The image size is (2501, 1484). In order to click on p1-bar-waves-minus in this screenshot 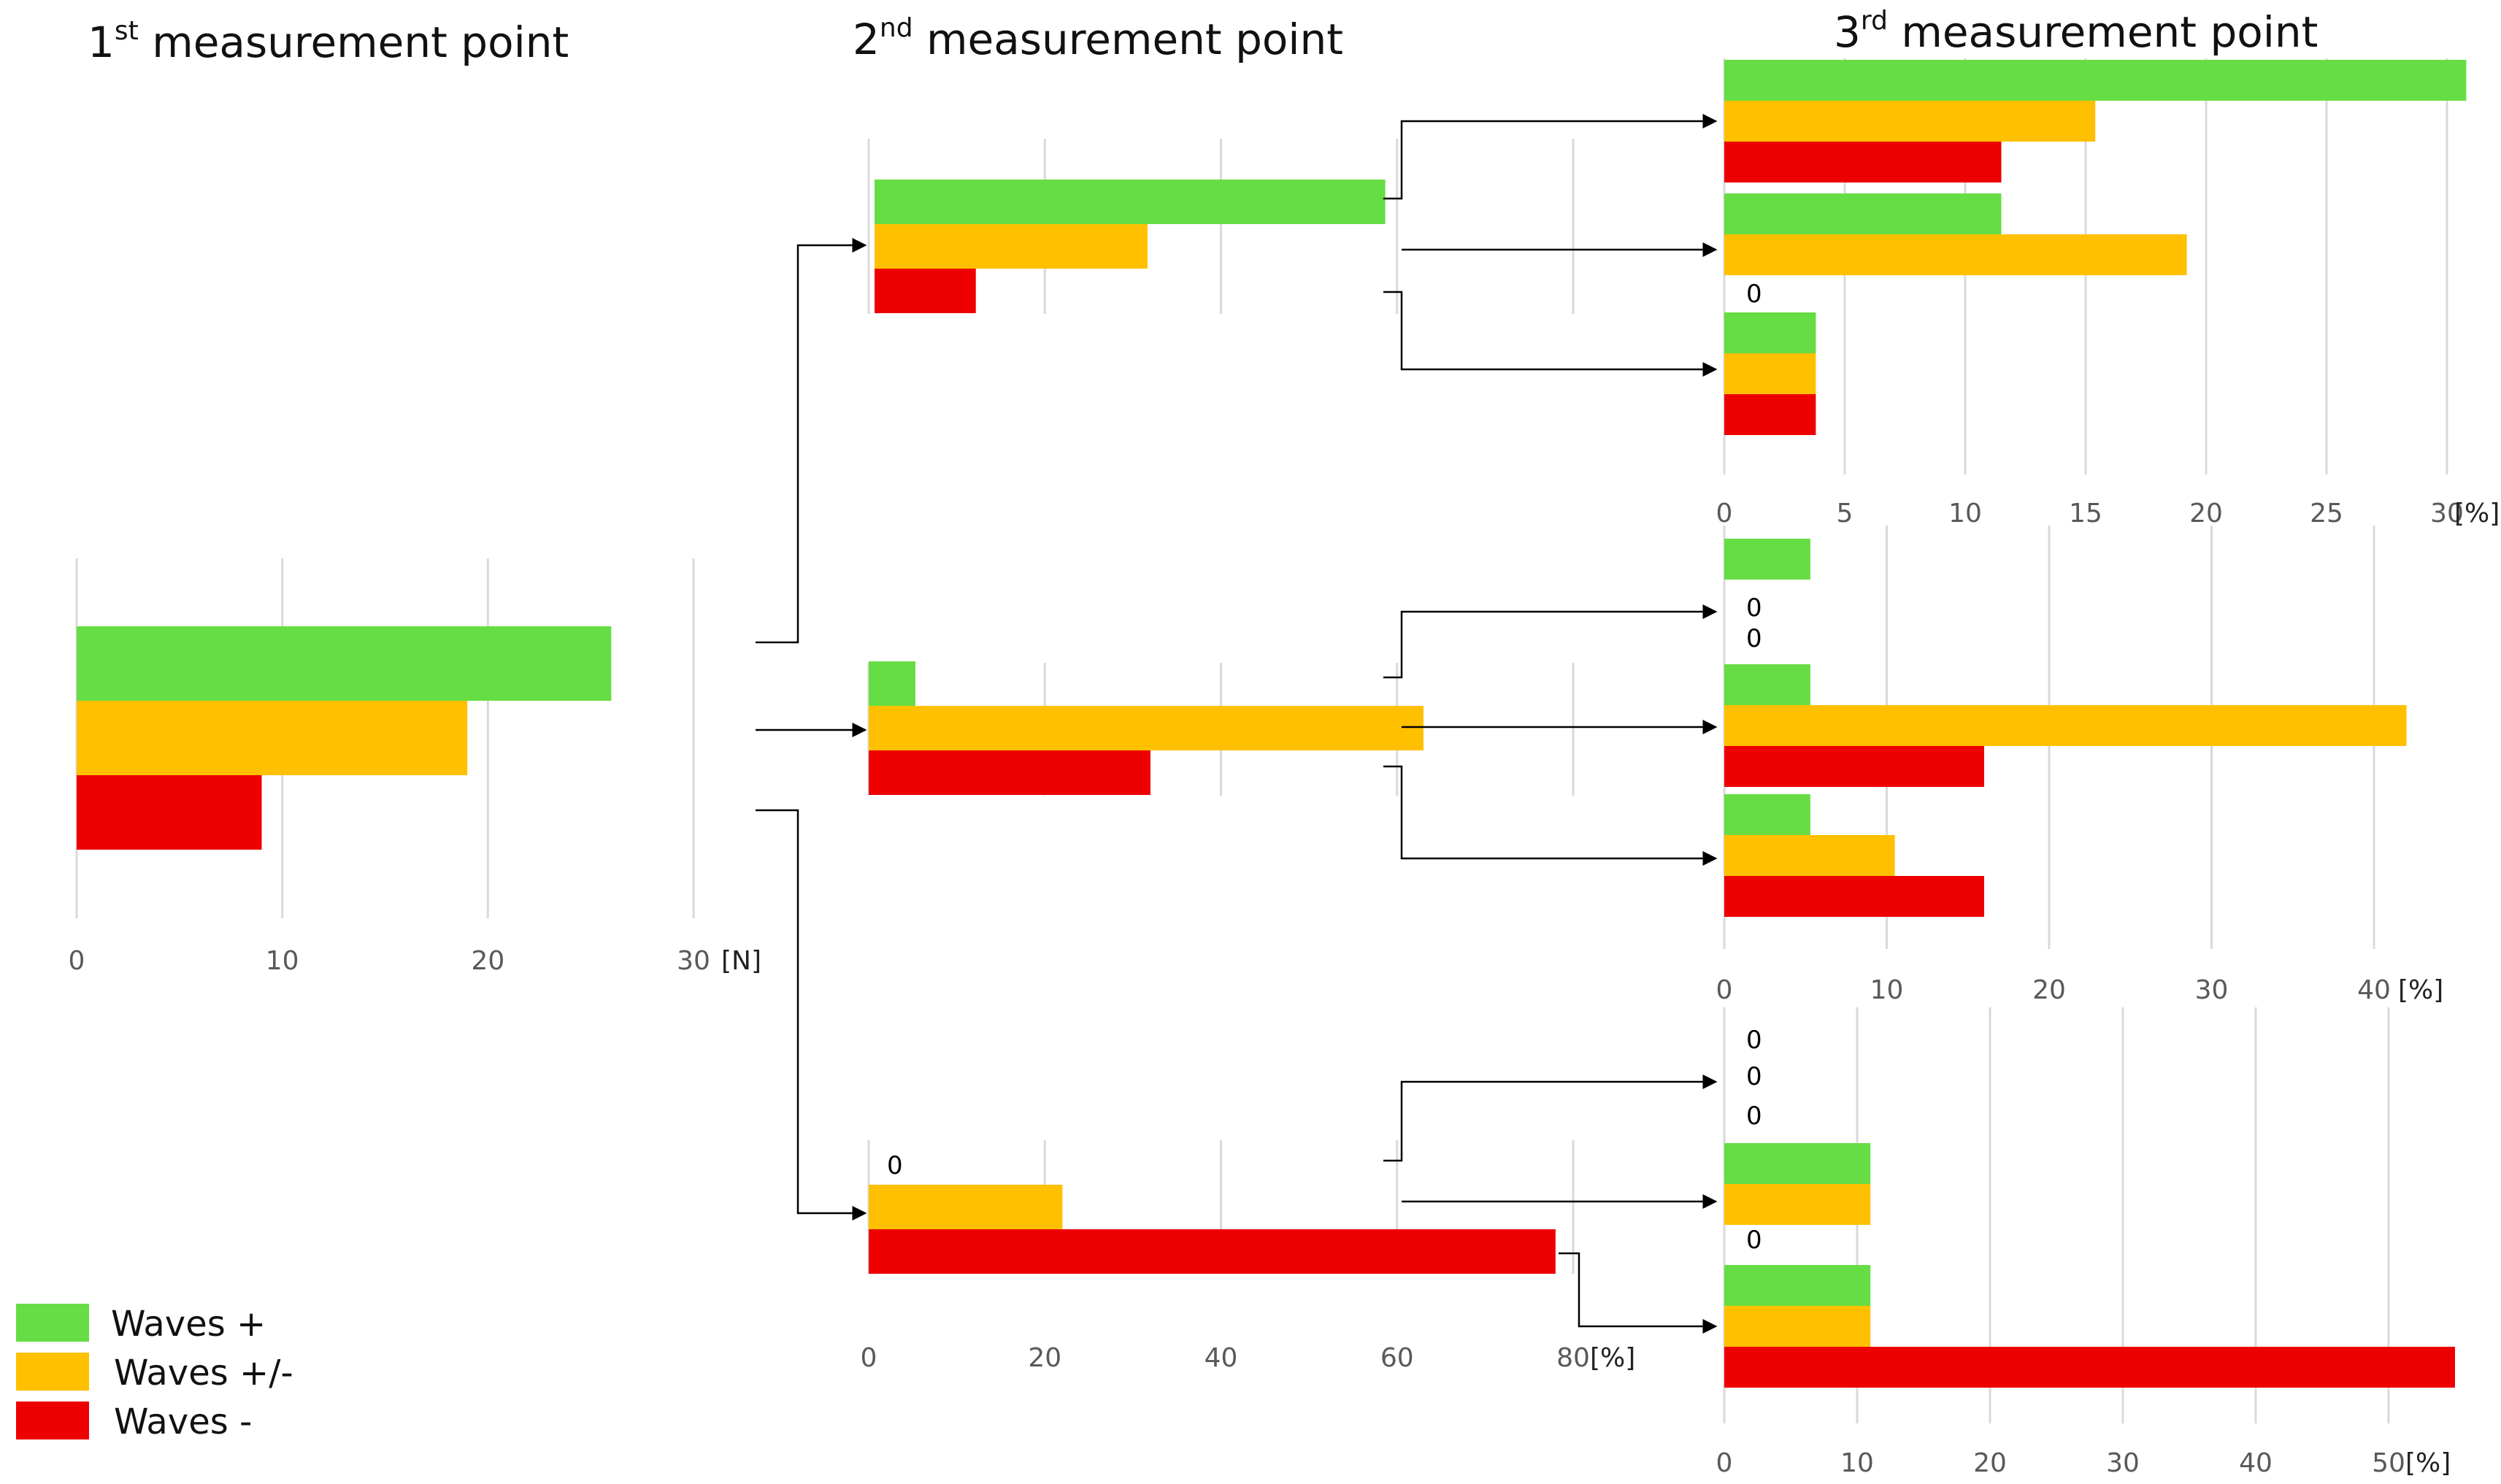, I will do `click(170, 812)`.